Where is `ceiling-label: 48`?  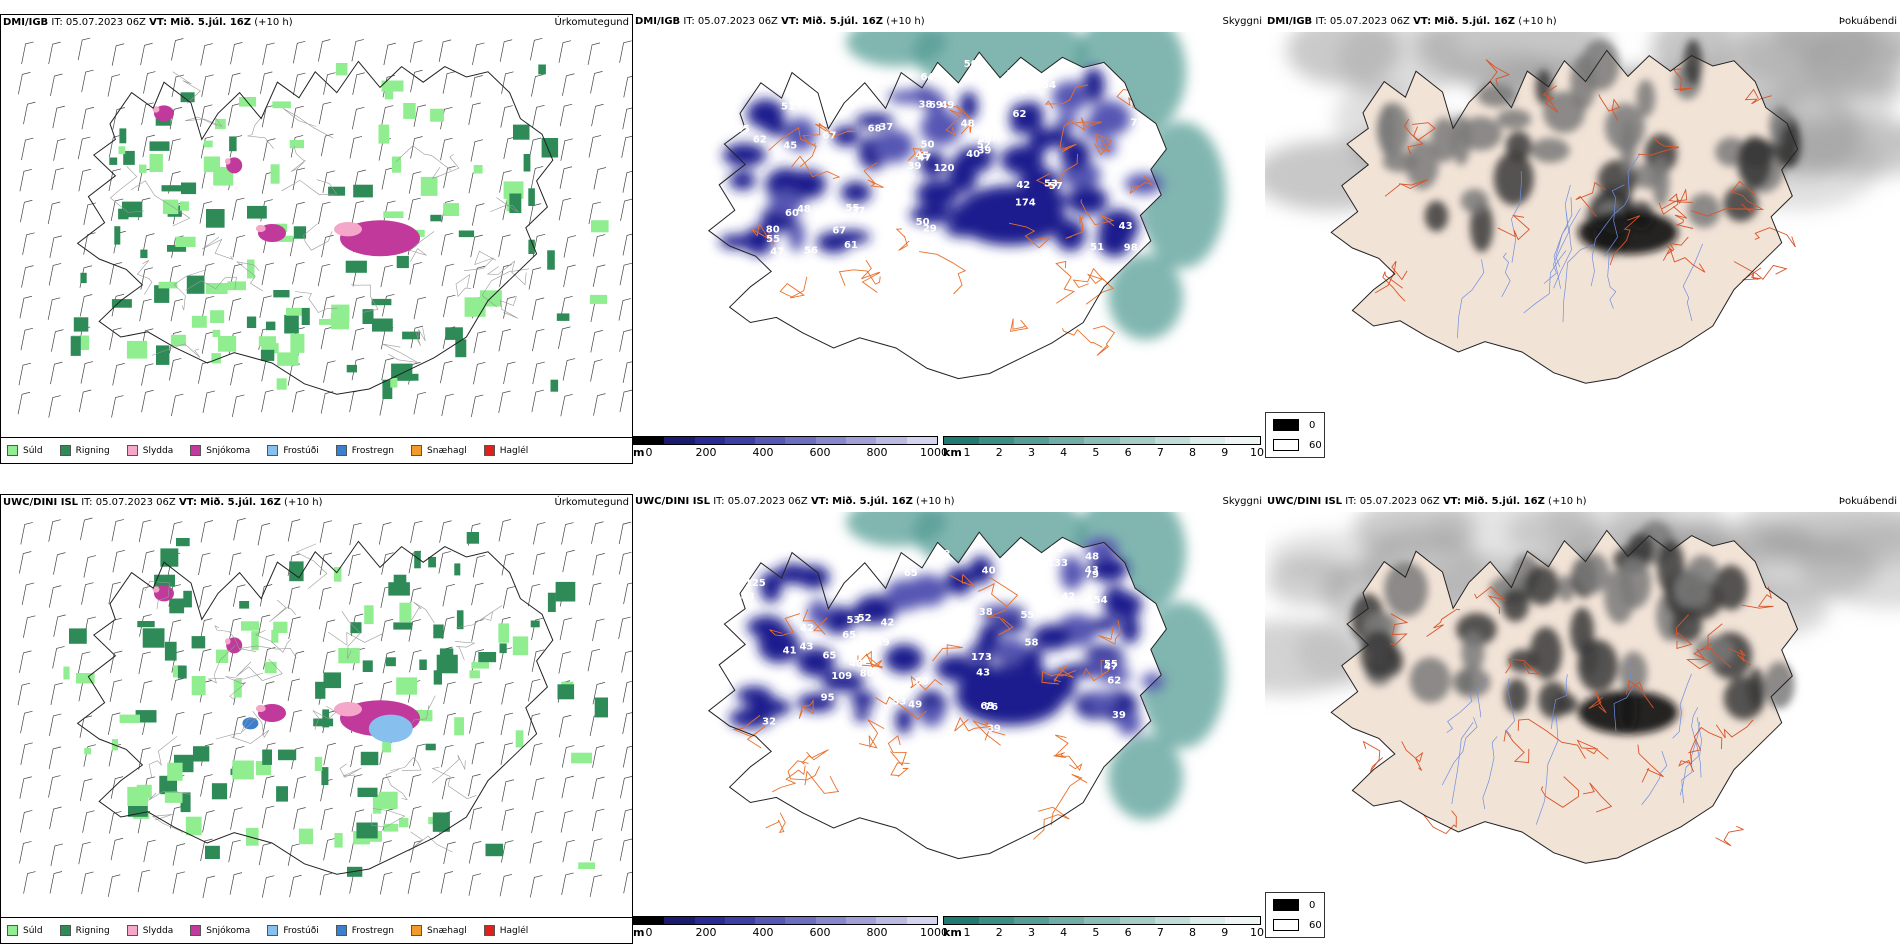
ceiling-label: 48 is located at coordinates (1092, 557).